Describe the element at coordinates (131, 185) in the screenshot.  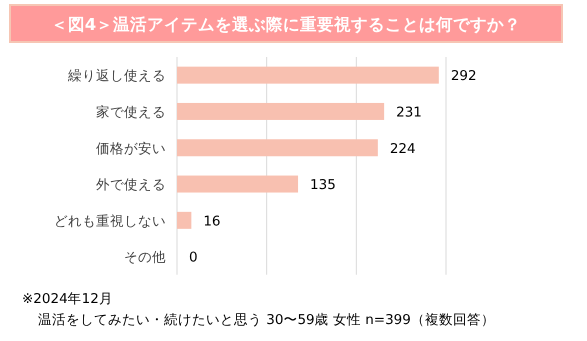
I see `y-tick-label: 外で使える` at that location.